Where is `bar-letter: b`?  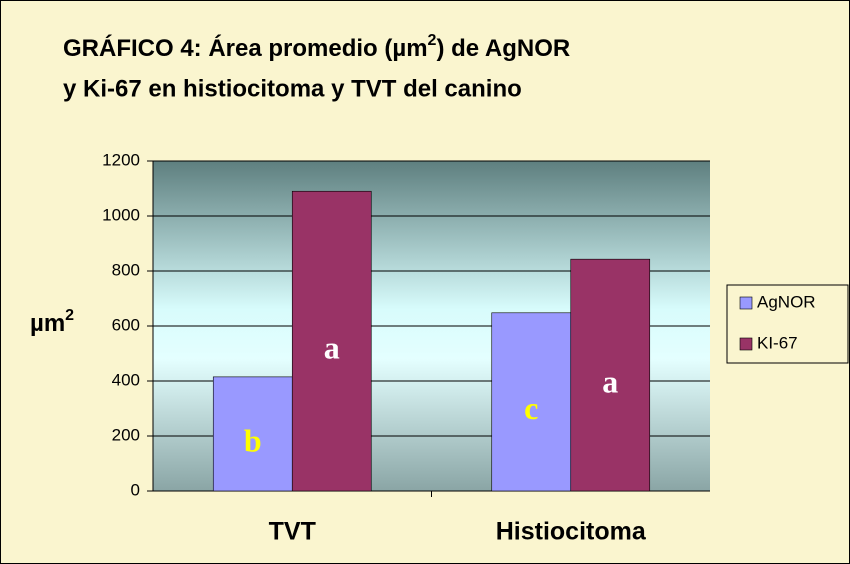
bar-letter: b is located at coordinates (253, 440).